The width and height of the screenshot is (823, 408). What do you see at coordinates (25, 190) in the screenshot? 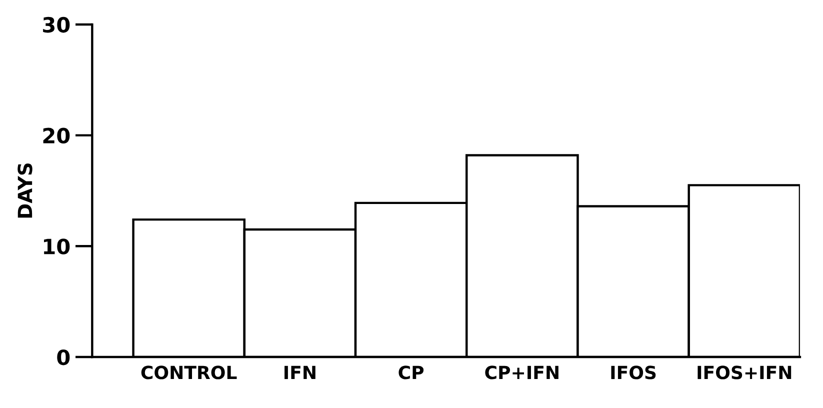
I see `y-axis-title: DAYS` at bounding box center [25, 190].